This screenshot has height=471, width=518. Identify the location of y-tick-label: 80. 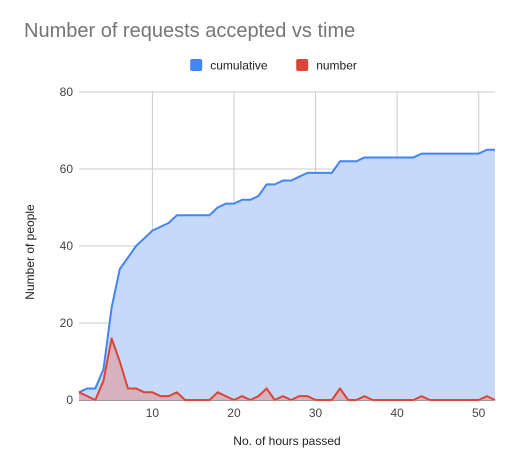
(67, 92).